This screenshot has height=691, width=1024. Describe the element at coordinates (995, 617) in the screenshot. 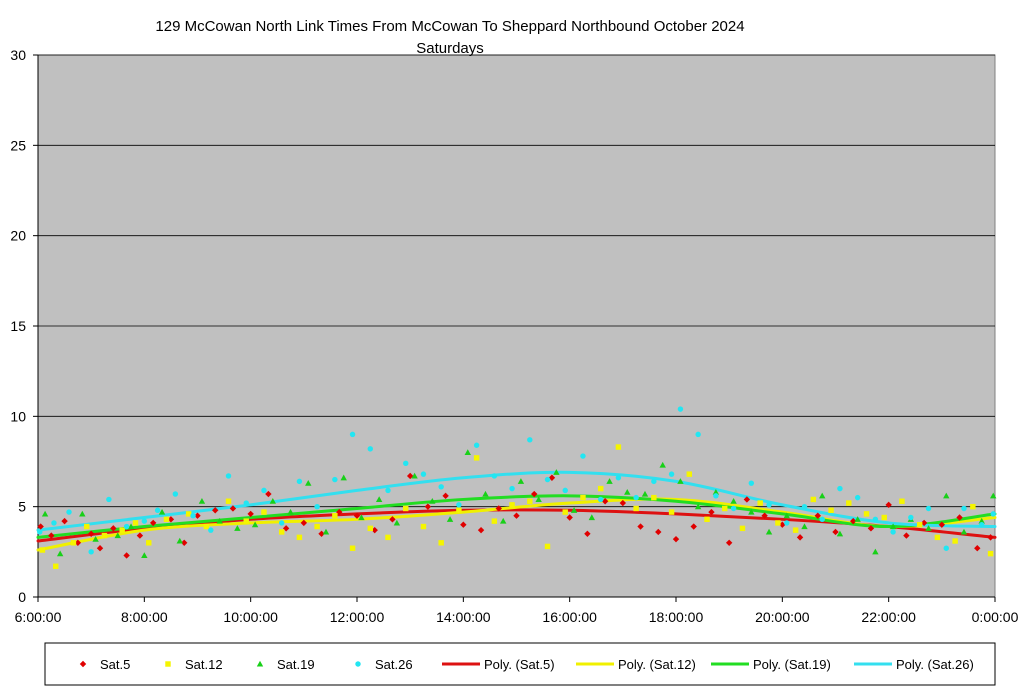

I see `x-tick-label: 0:00:00` at that location.